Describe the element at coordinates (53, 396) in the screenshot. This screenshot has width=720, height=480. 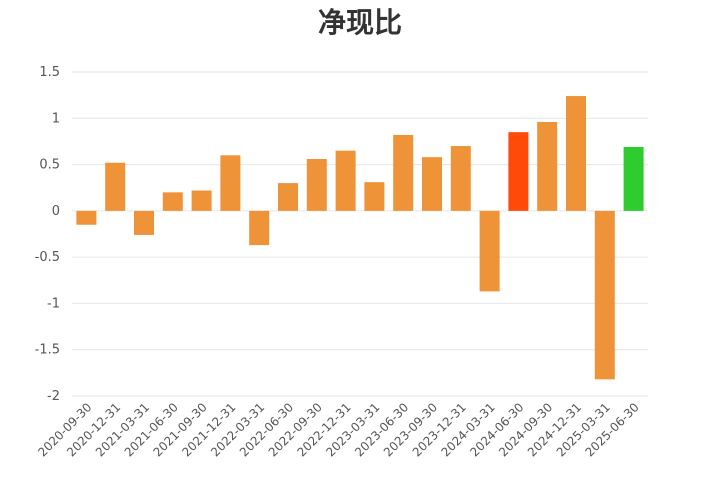
I see `y-tick-label: -2` at that location.